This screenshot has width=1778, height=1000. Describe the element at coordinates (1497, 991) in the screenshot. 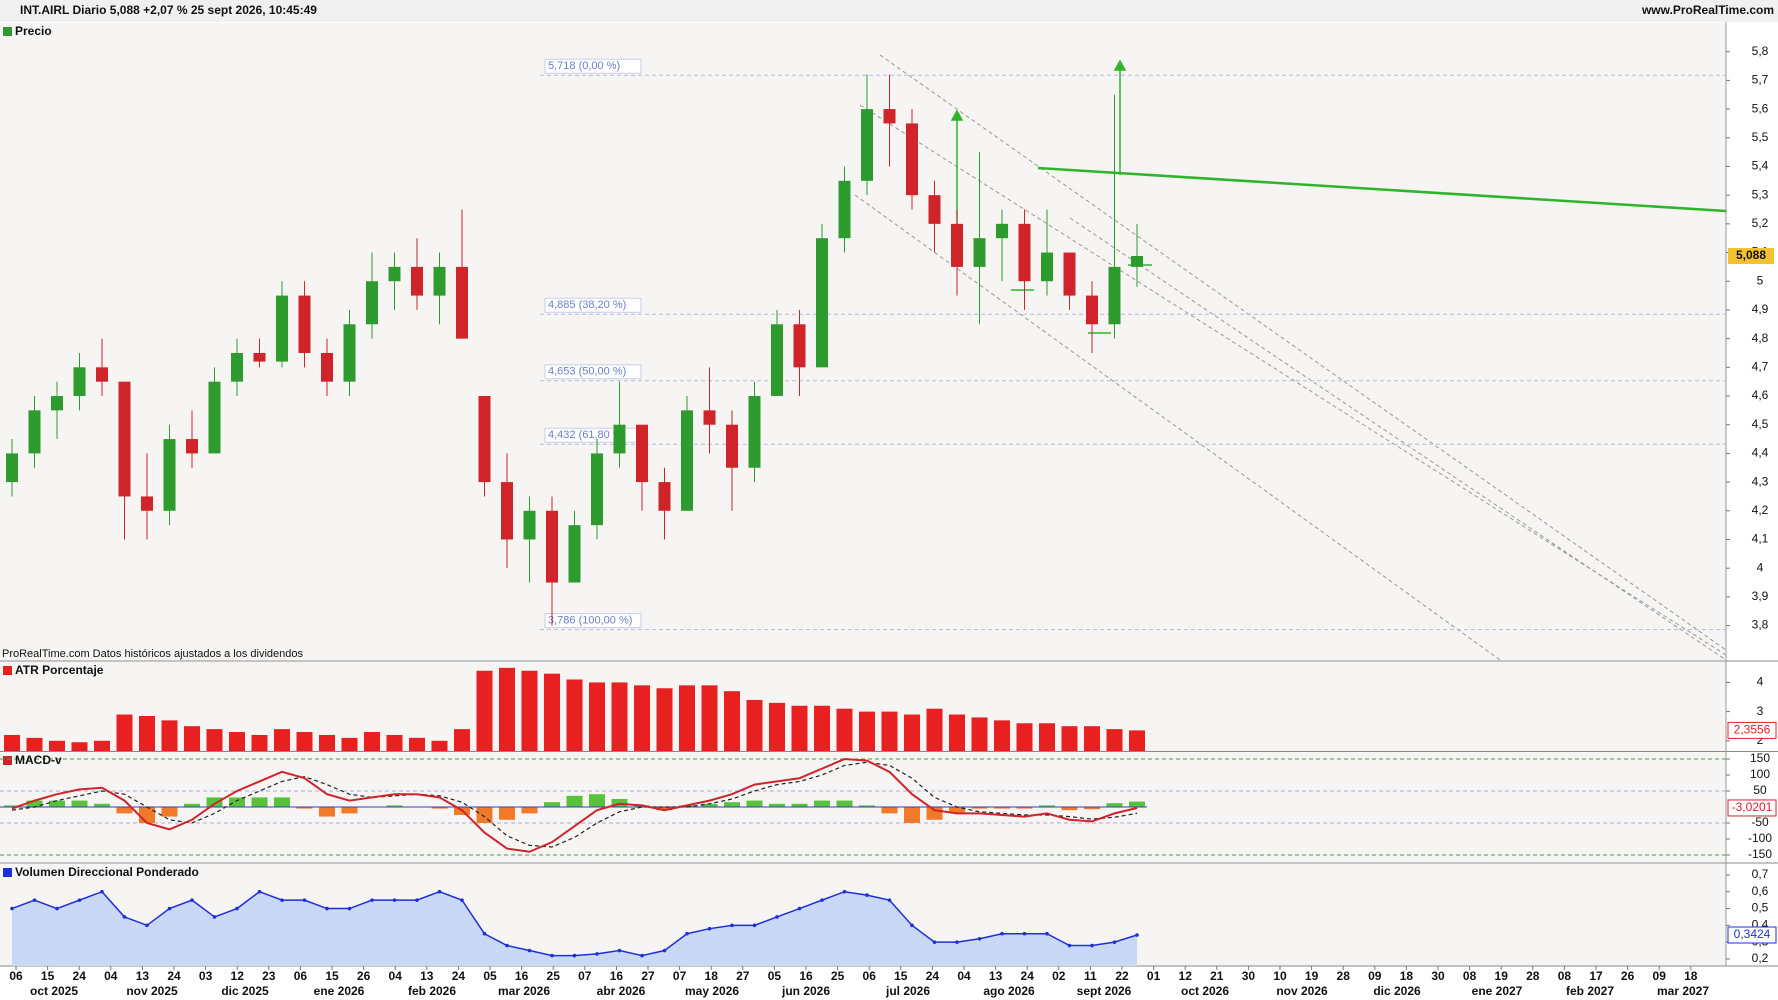

I see `month-label: ene 2027` at that location.